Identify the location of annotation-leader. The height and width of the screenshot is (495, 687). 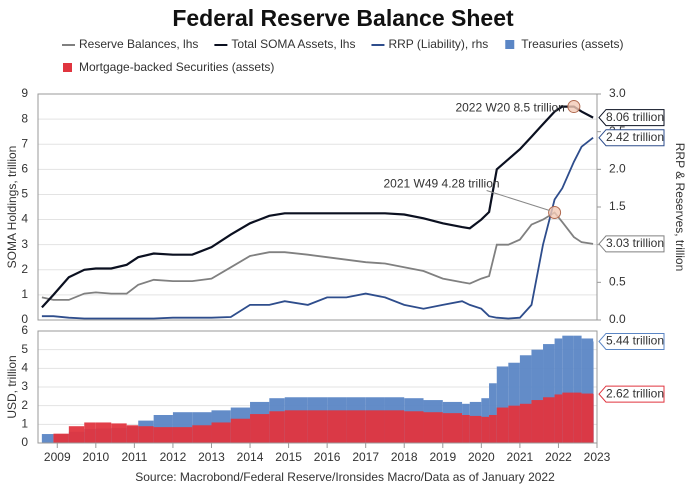
(518, 201).